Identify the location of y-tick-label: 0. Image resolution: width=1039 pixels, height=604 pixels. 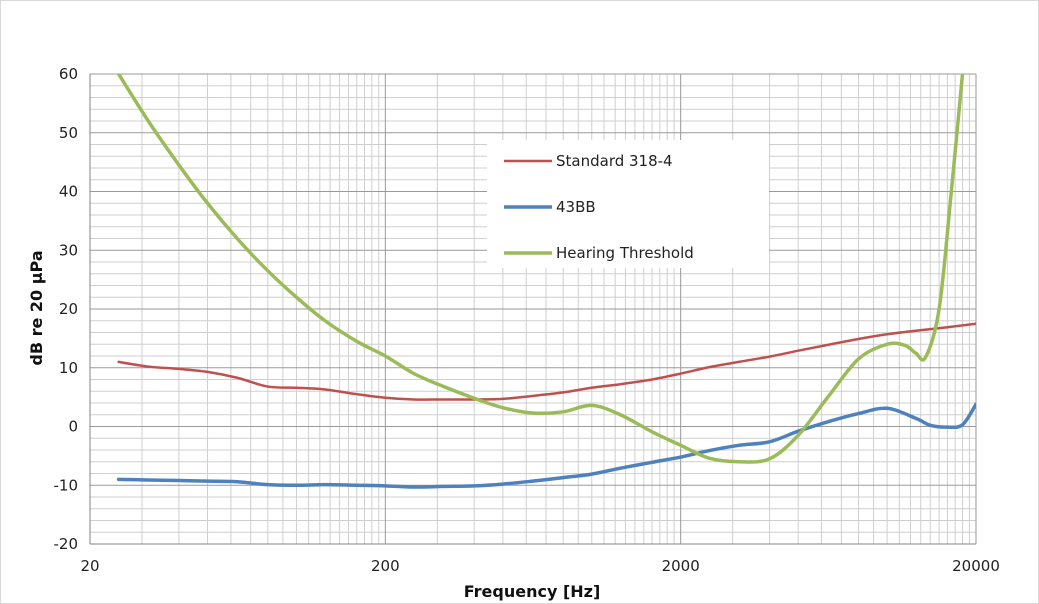
(73, 427).